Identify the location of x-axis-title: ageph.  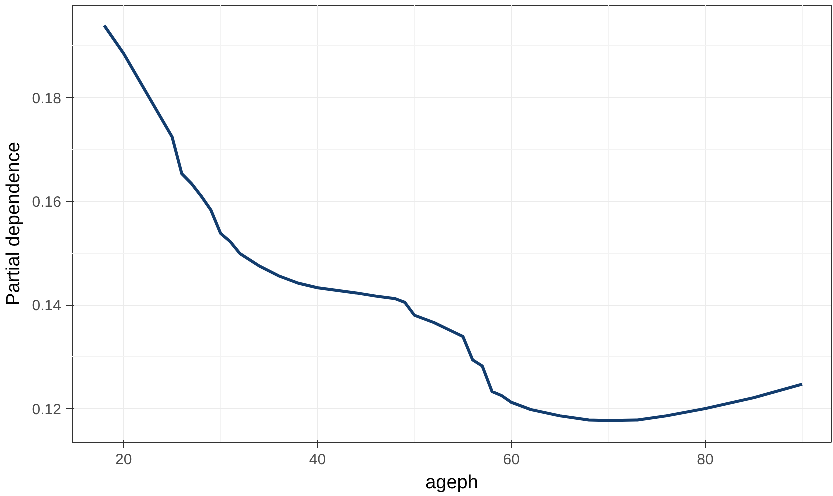
(452, 483).